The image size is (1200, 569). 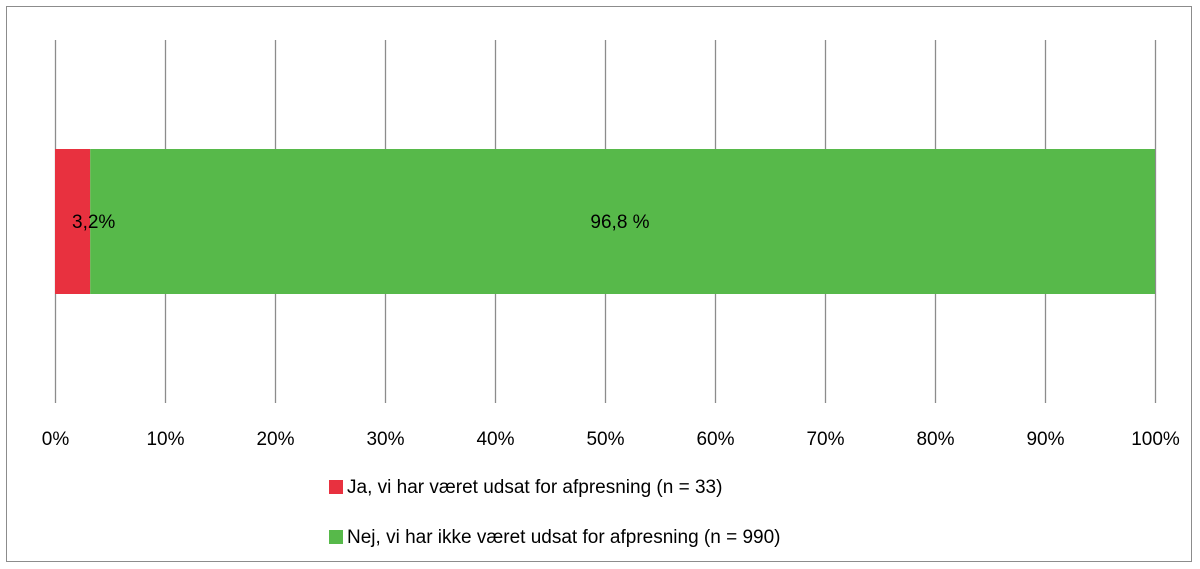 What do you see at coordinates (385, 439) in the screenshot?
I see `x-tick-label: 30%` at bounding box center [385, 439].